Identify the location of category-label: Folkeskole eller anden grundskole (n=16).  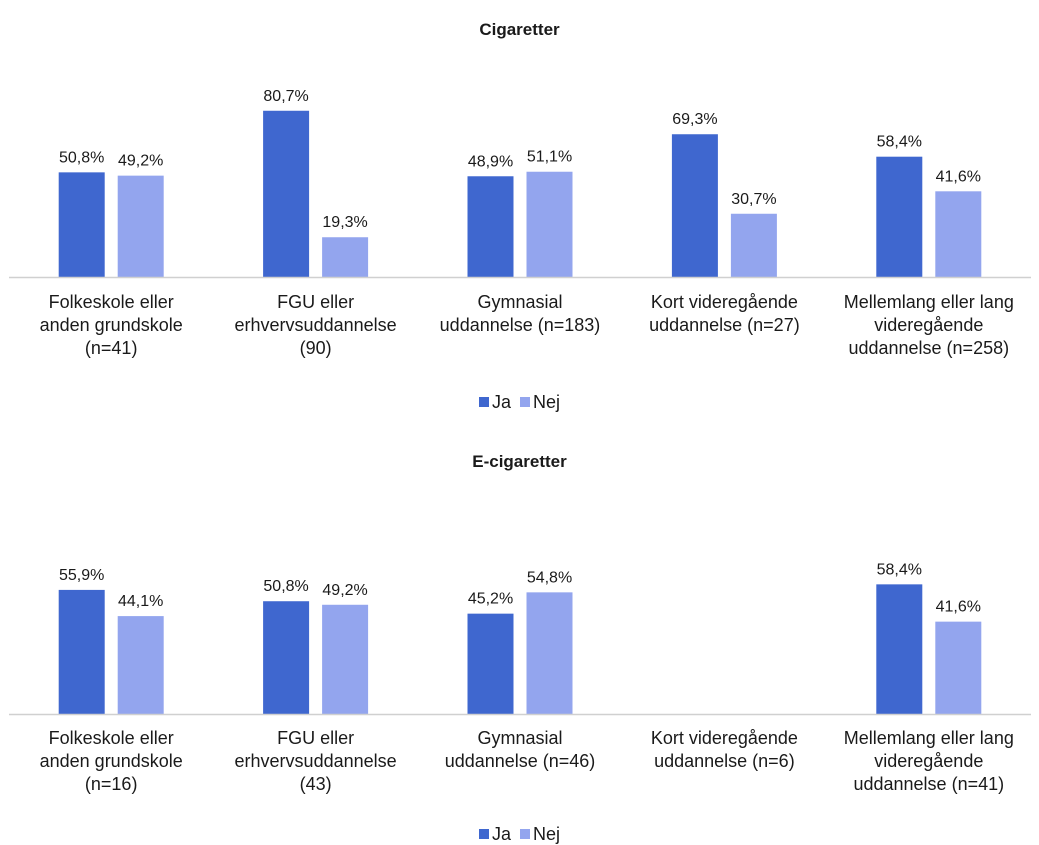
(111, 761).